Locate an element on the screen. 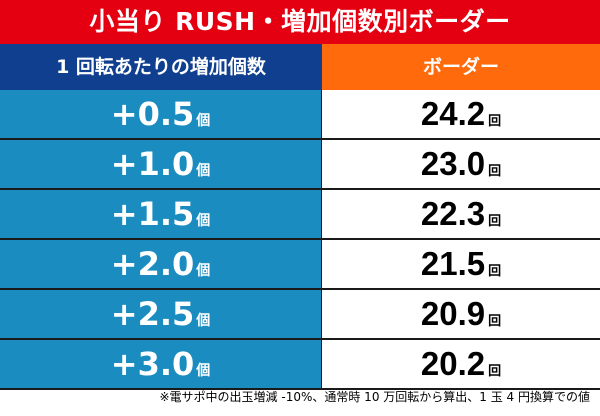 This screenshot has width=600, height=416. border-value: 20.9 is located at coordinates (453, 313).